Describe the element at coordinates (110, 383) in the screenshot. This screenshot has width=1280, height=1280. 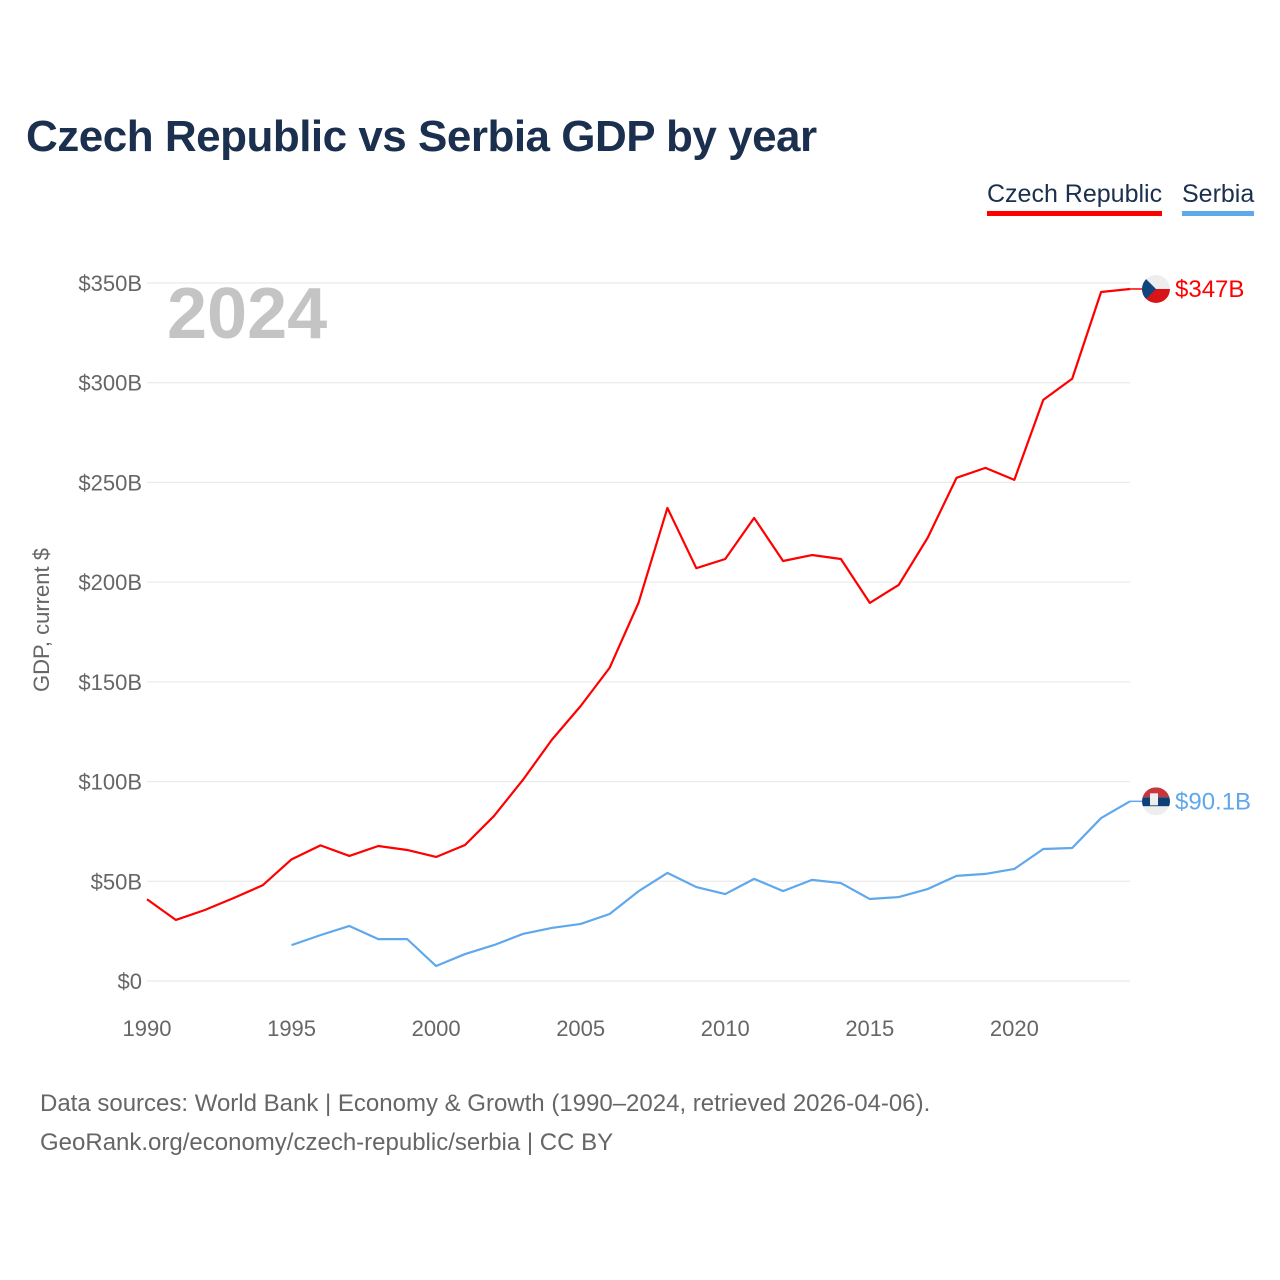
I see `y-tick-label: $300B` at that location.